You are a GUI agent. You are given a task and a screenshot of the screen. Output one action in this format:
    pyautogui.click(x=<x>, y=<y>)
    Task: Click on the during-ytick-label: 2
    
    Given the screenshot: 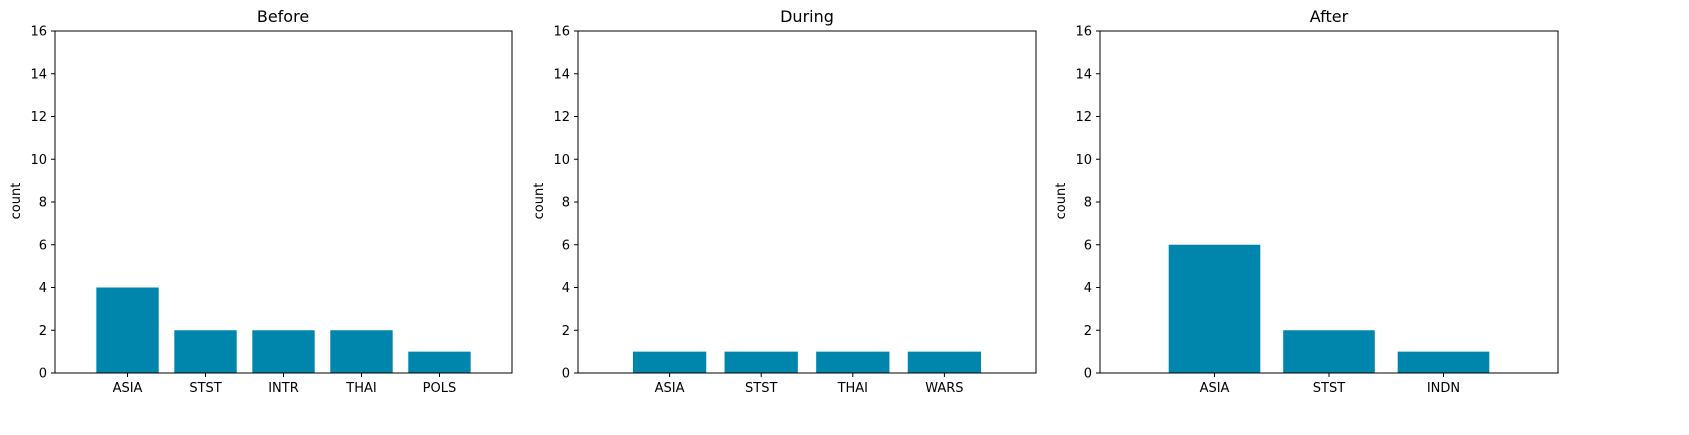 What is the action you would take?
    pyautogui.click(x=566, y=331)
    